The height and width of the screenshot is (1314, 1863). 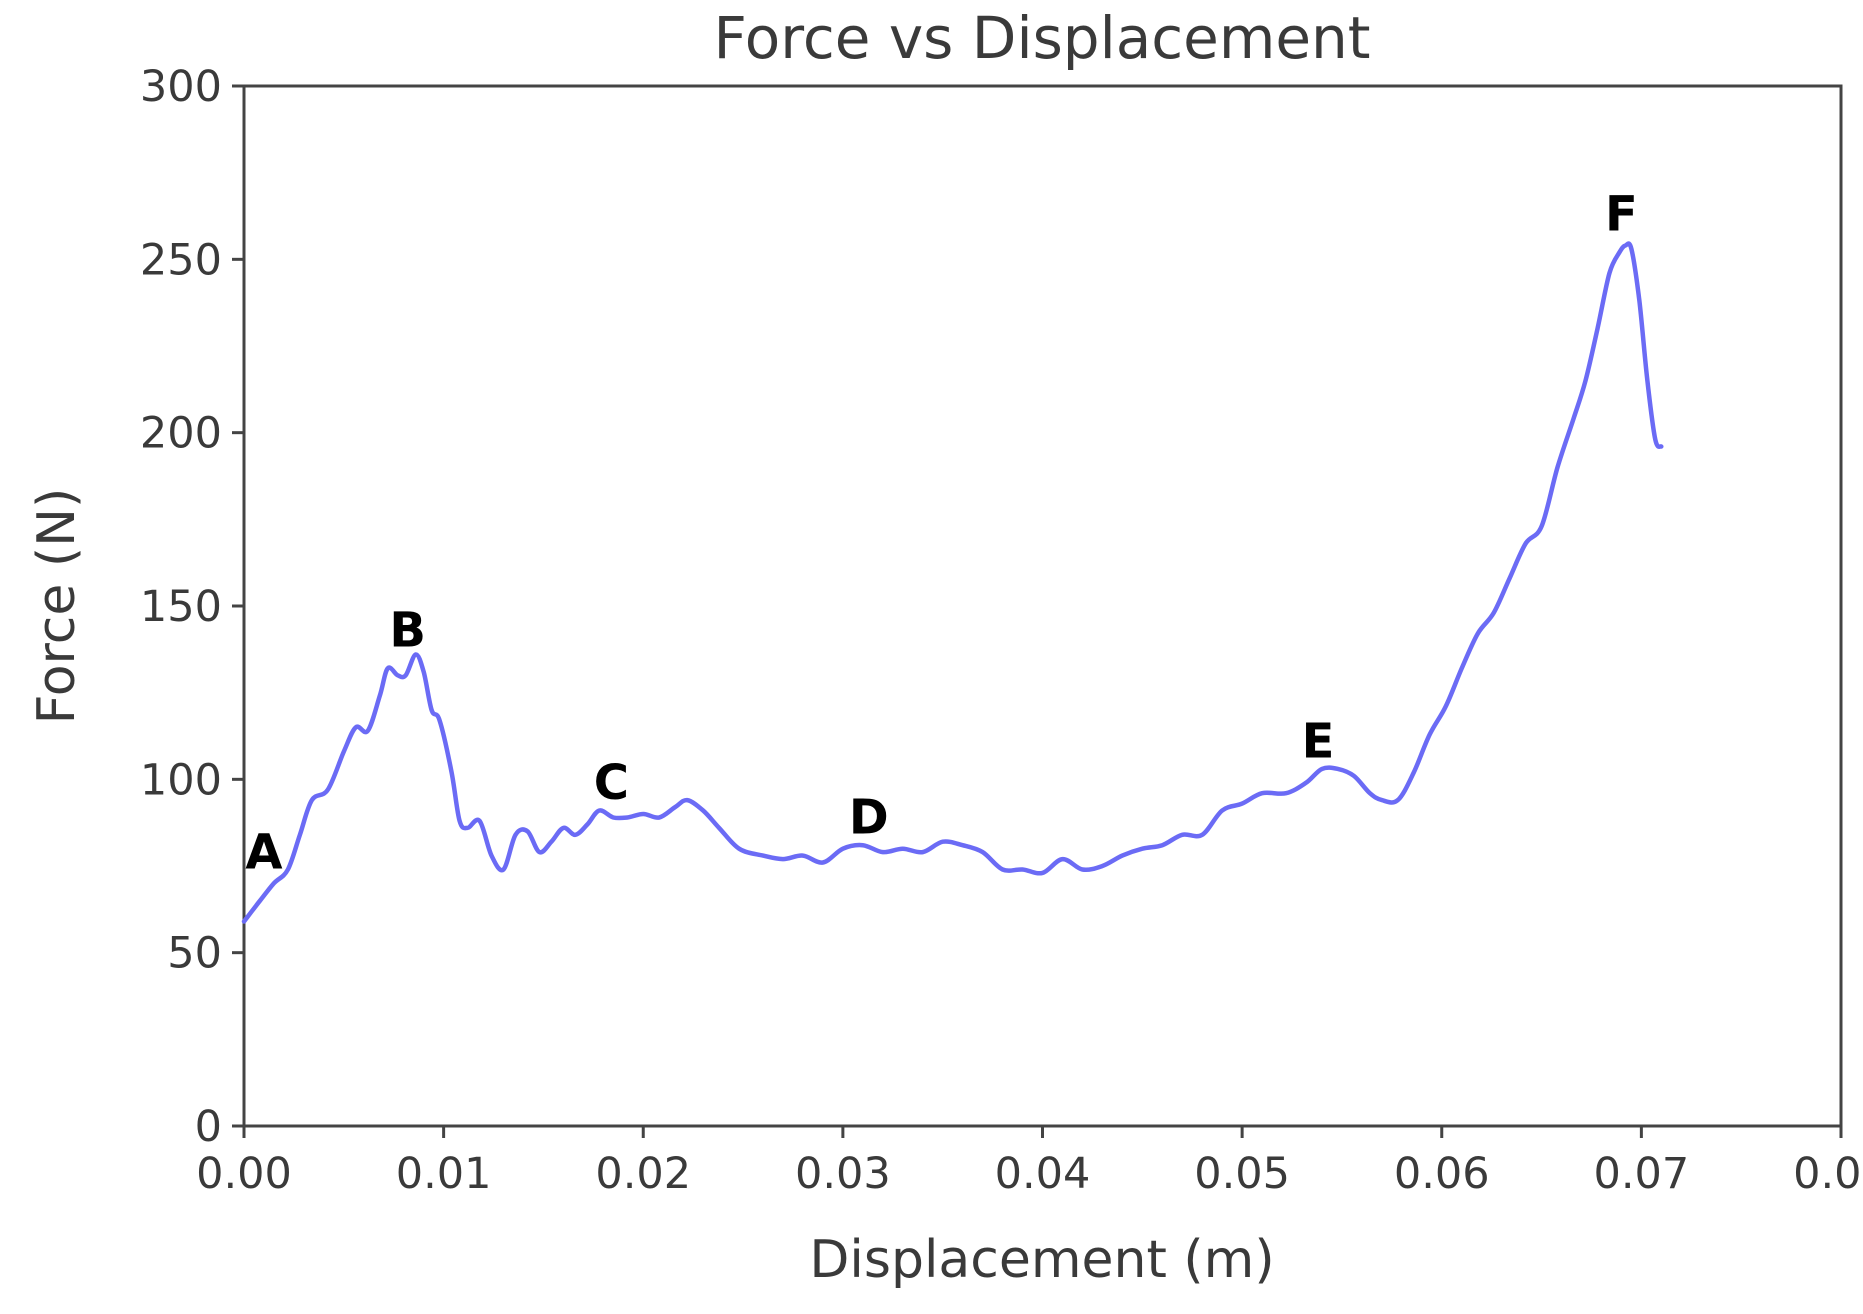 I want to click on x-tick-label: 0.06, so click(x=1442, y=1174).